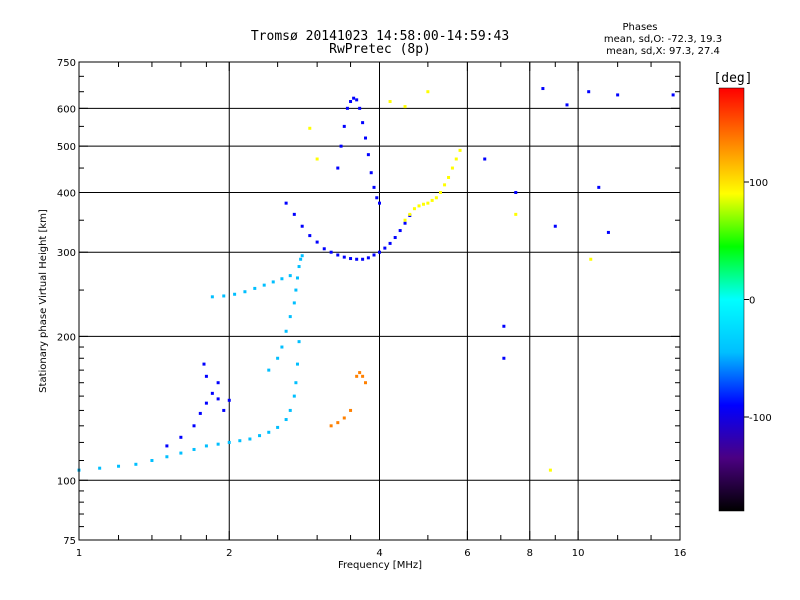  Describe the element at coordinates (66, 147) in the screenshot. I see `y-tick-label-5: 500` at that location.